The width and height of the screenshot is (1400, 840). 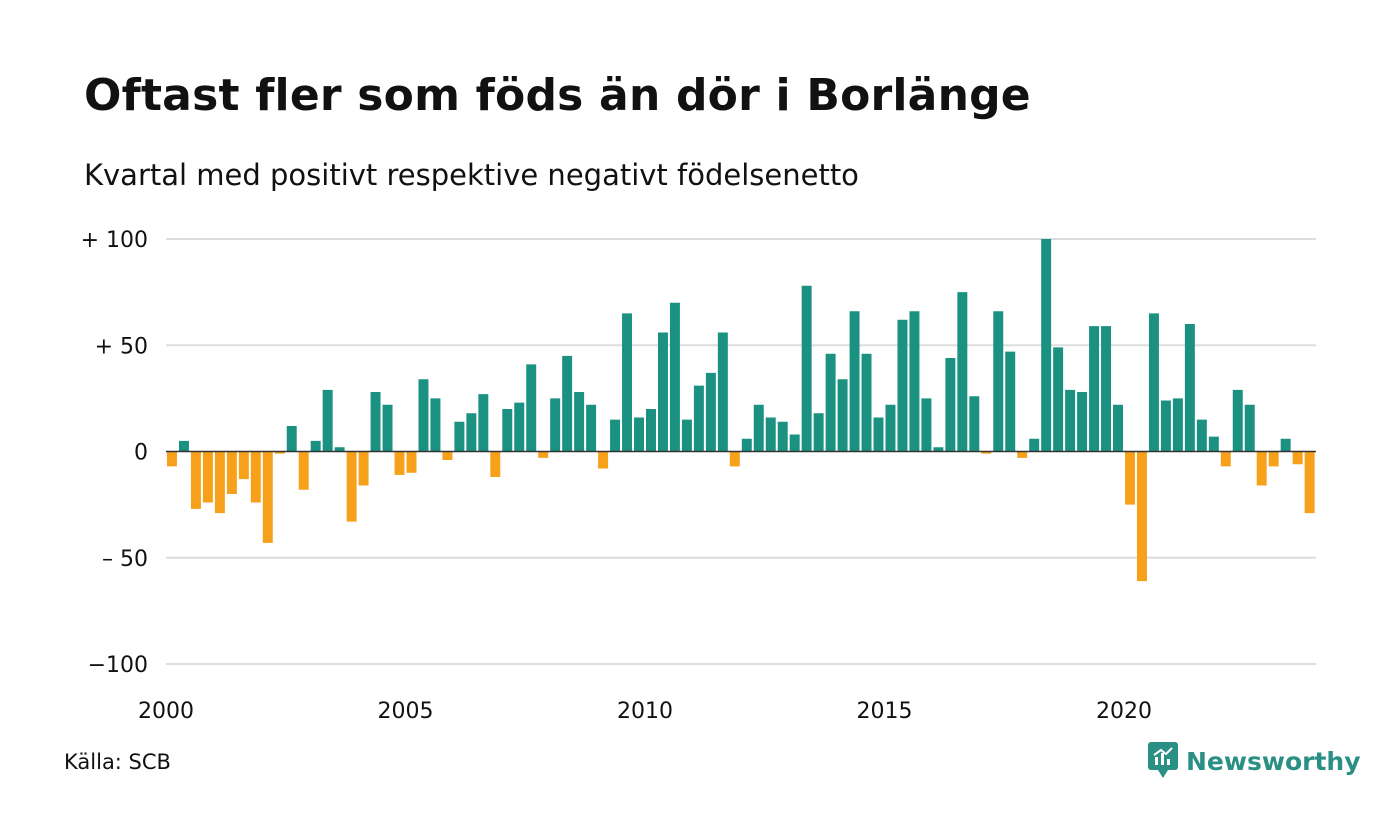 I want to click on brand-logo: Newsworthy, so click(x=1254, y=761).